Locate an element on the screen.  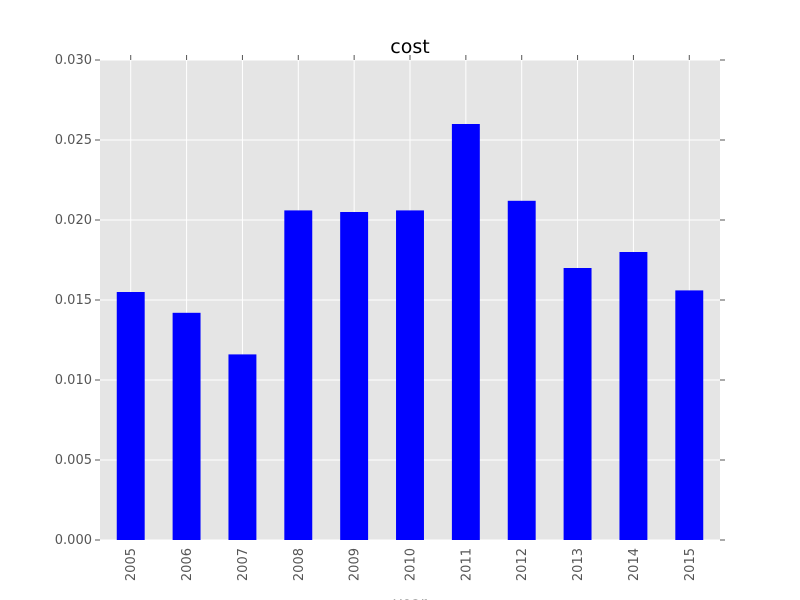
bar-2011 is located at coordinates (465, 332).